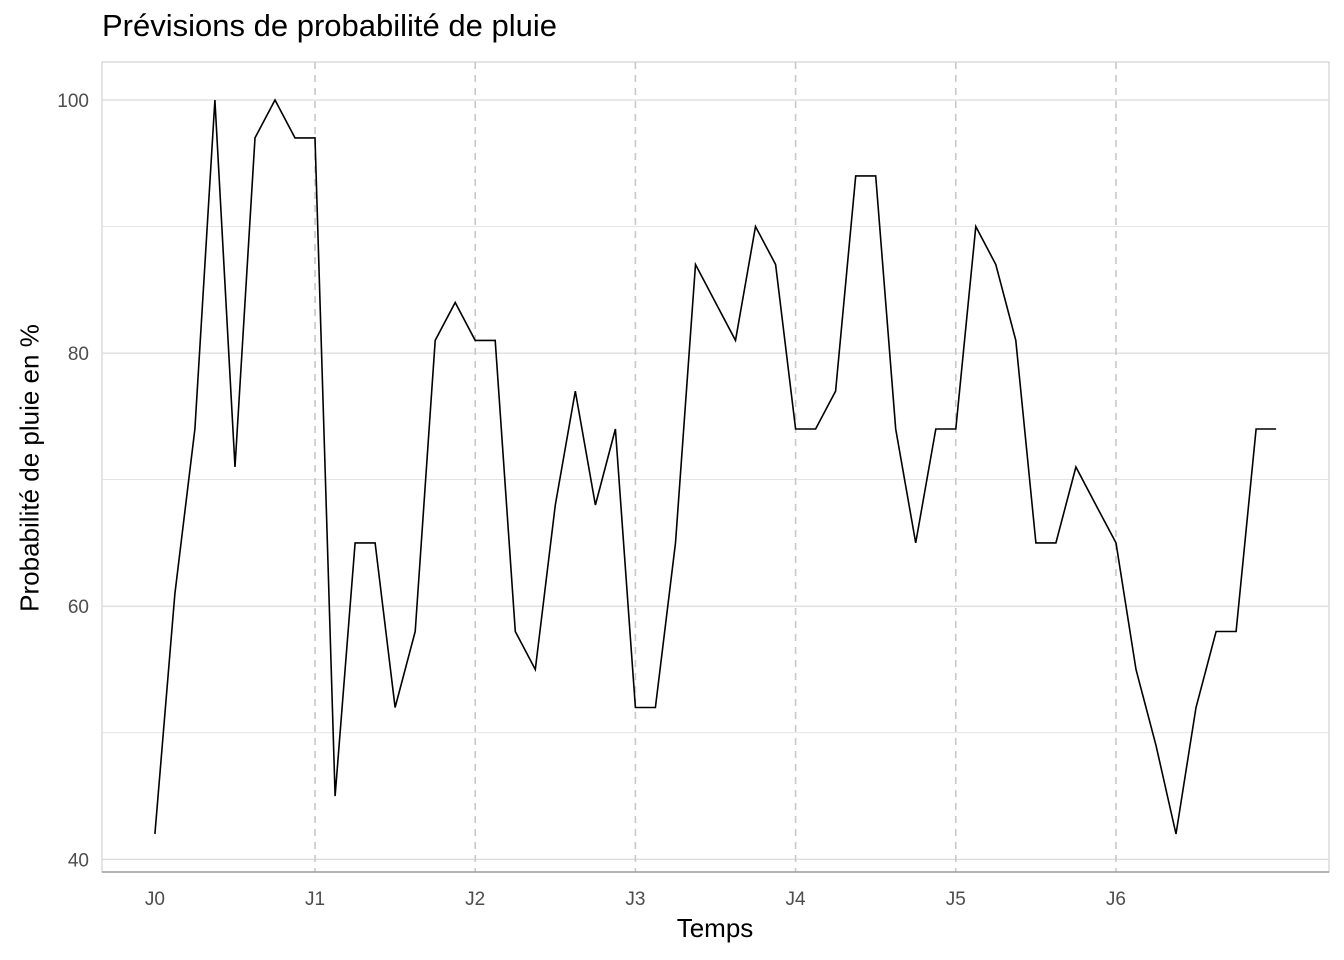  Describe the element at coordinates (73, 481) in the screenshot. I see `y-tick-labels: 40 60 80 100` at that location.